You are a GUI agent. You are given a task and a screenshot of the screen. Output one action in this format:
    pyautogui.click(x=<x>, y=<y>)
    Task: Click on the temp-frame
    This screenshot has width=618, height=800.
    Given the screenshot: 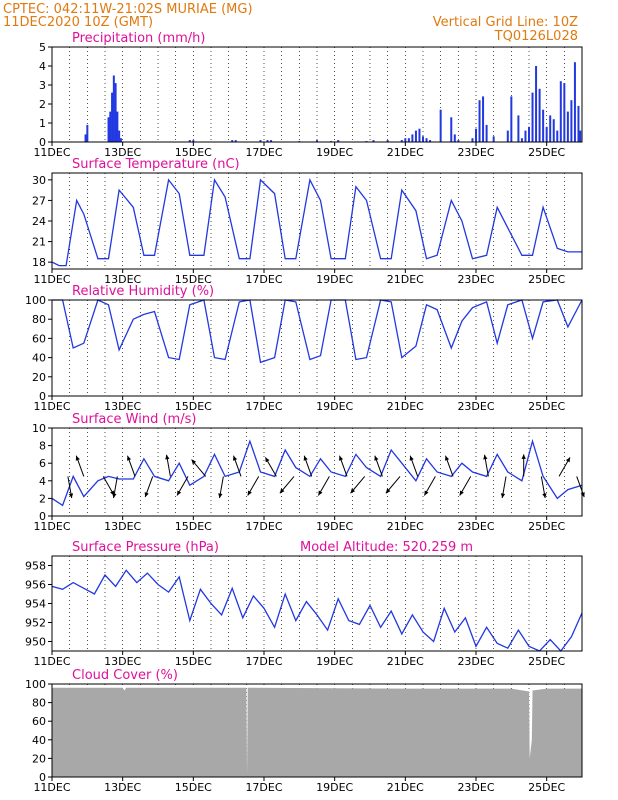 What is the action you would take?
    pyautogui.click(x=317, y=221)
    